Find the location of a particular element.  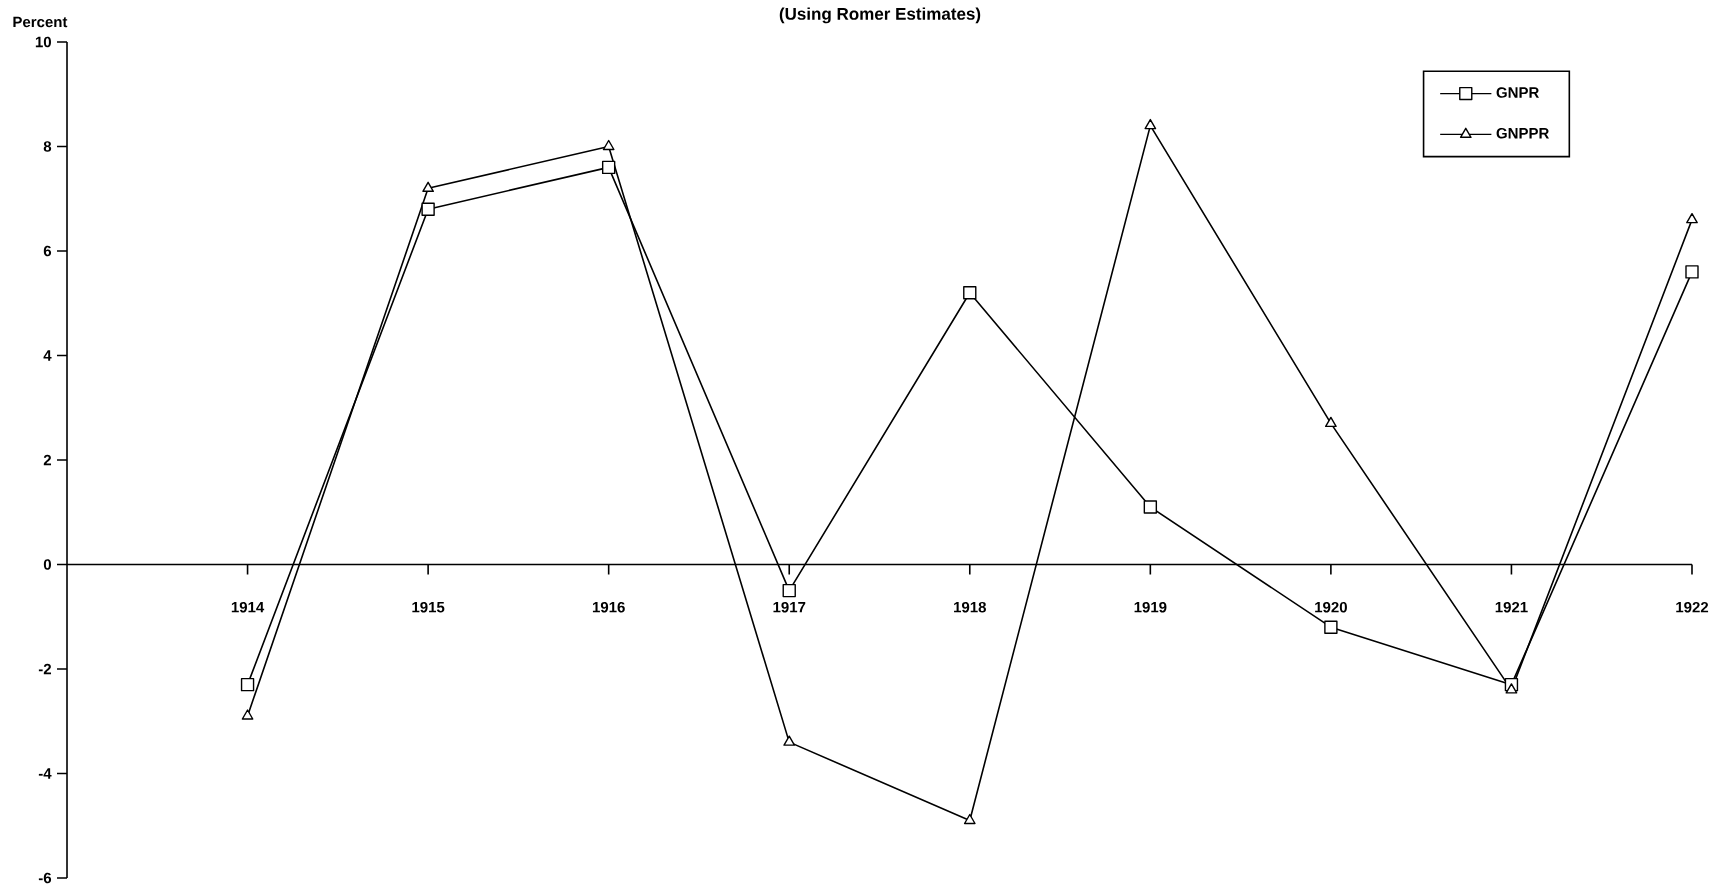

x-tick-label: 1915 is located at coordinates (428, 607).